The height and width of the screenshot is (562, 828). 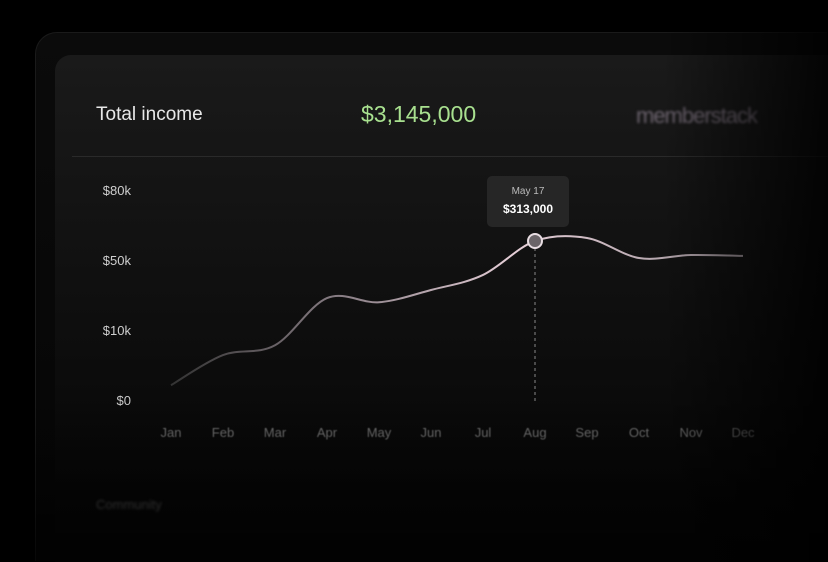 What do you see at coordinates (535, 241) in the screenshot?
I see `highlight-point-marker` at bounding box center [535, 241].